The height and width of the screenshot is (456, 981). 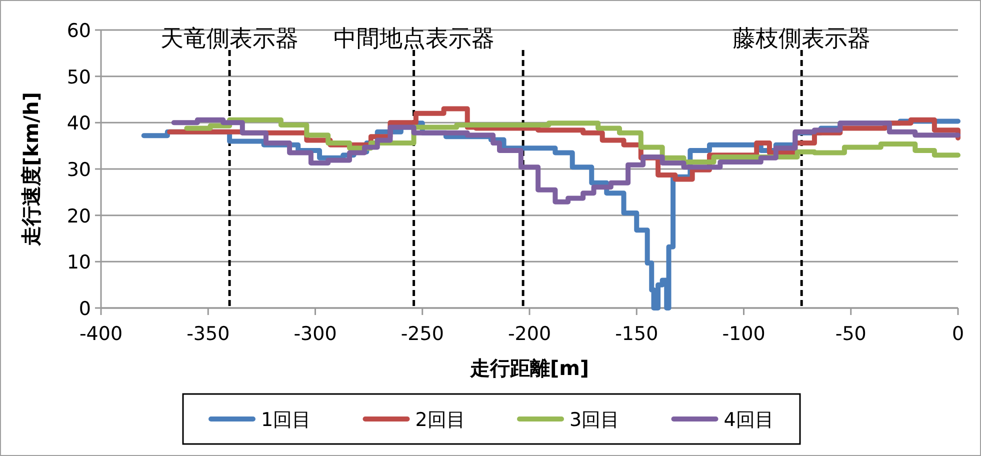 I want to click on ref-line-label: 天竜側表示器, so click(x=229, y=39).